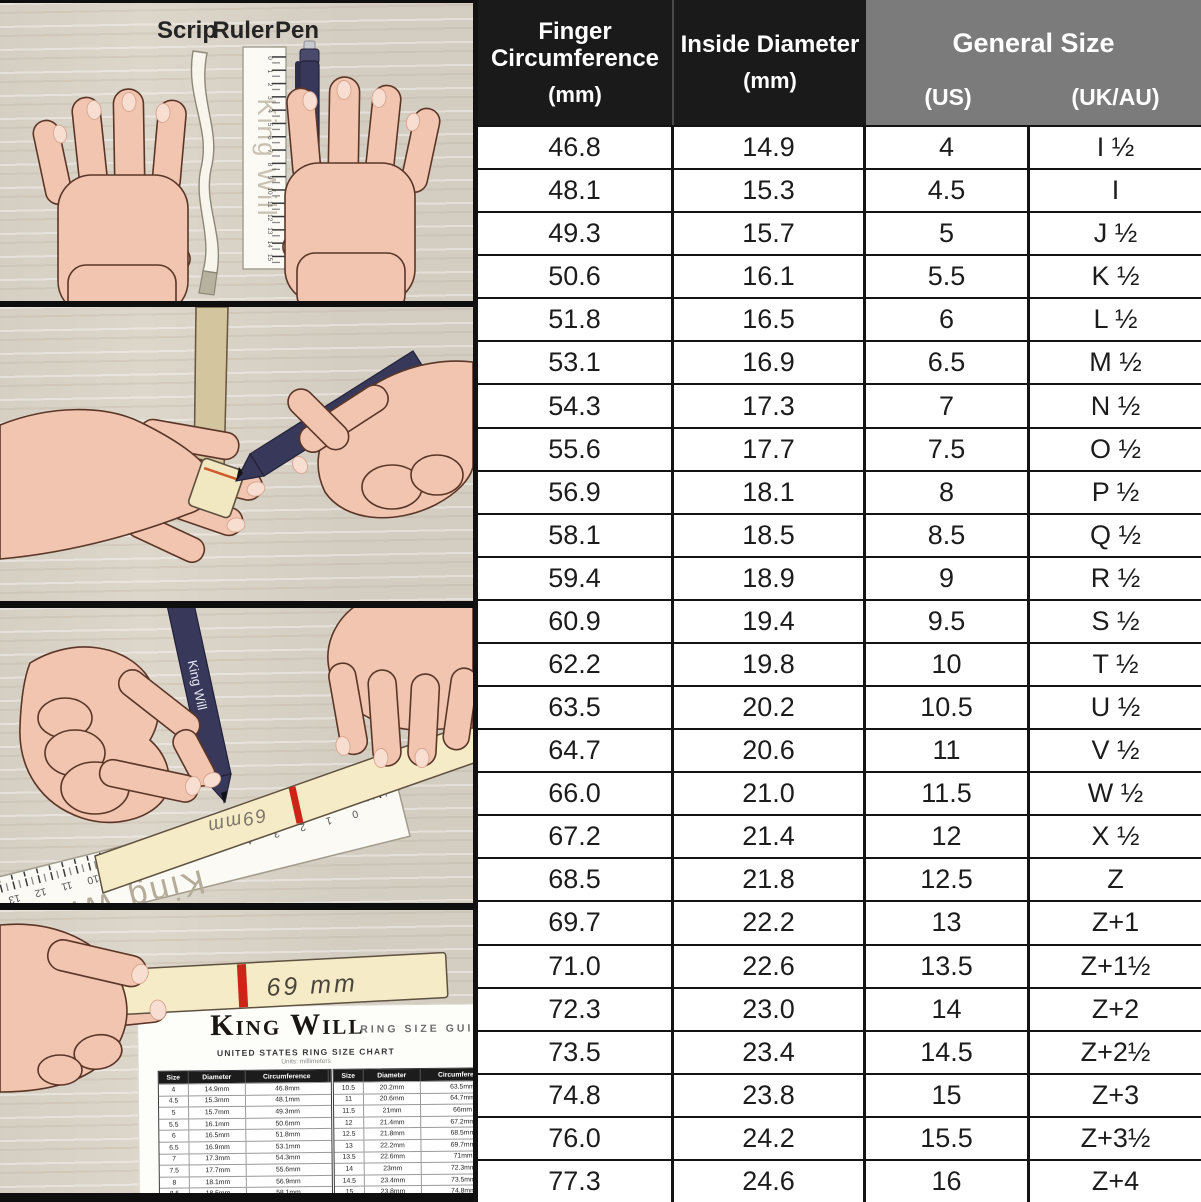 This screenshot has height=1202, width=1201. I want to click on table-cell: Z+3, so click(1115, 1094).